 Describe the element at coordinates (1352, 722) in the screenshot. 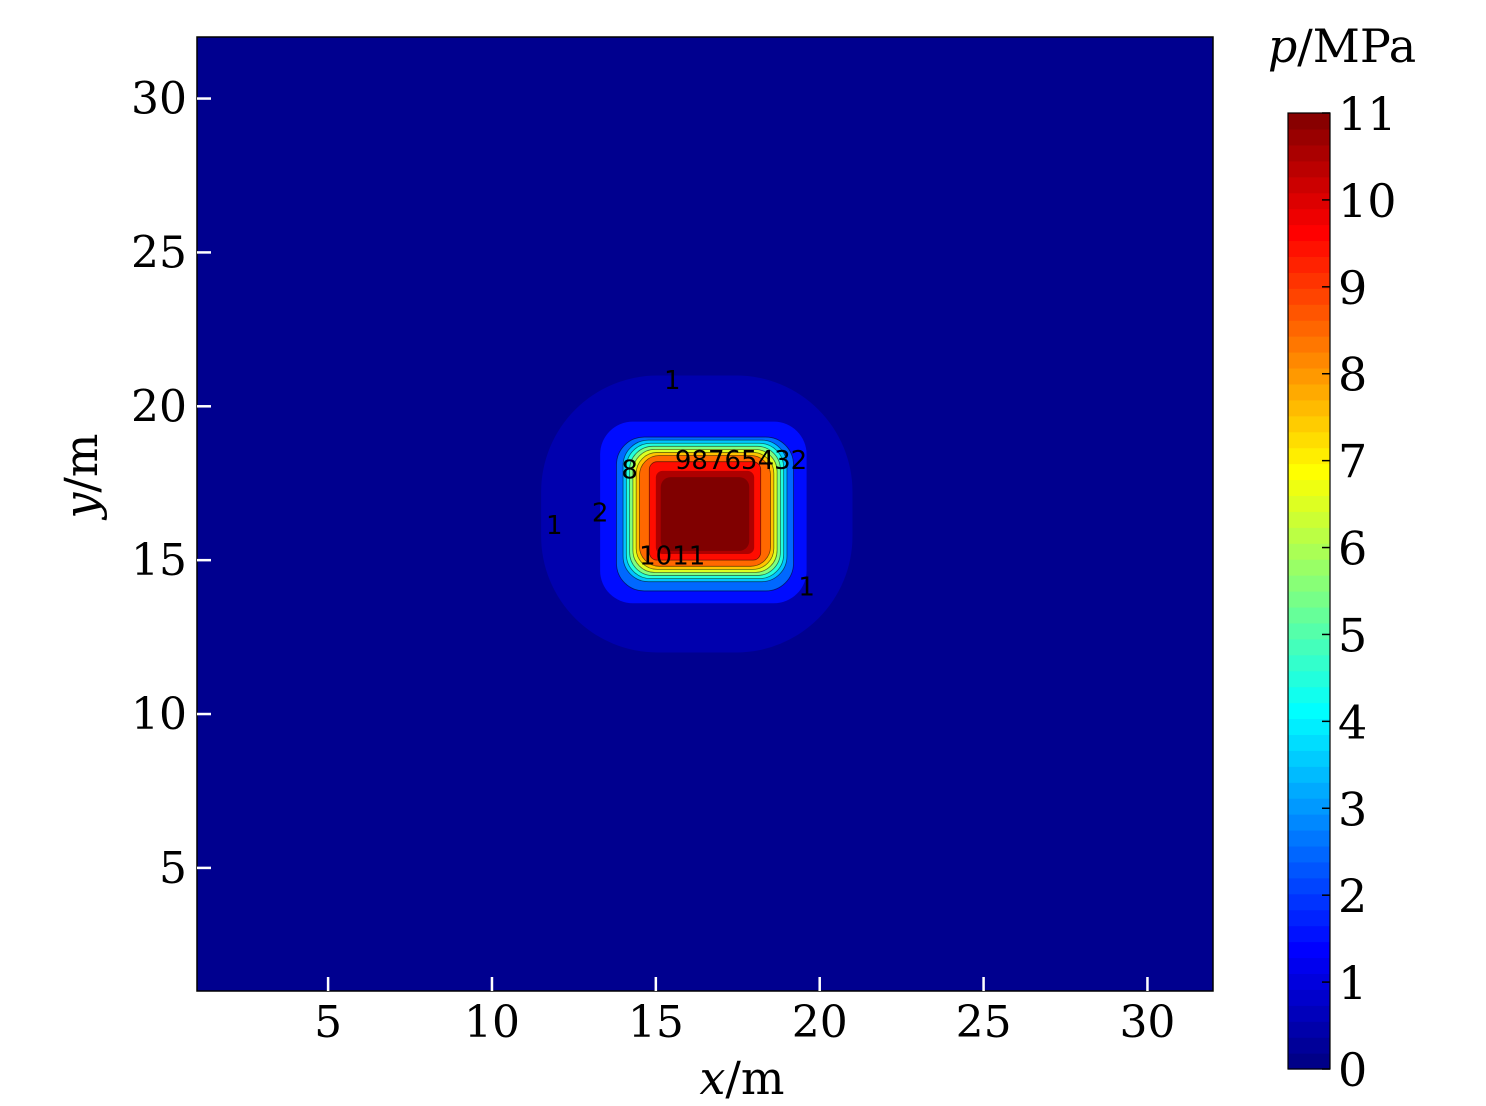

I see `colorbar-tick-label-4: 4` at that location.